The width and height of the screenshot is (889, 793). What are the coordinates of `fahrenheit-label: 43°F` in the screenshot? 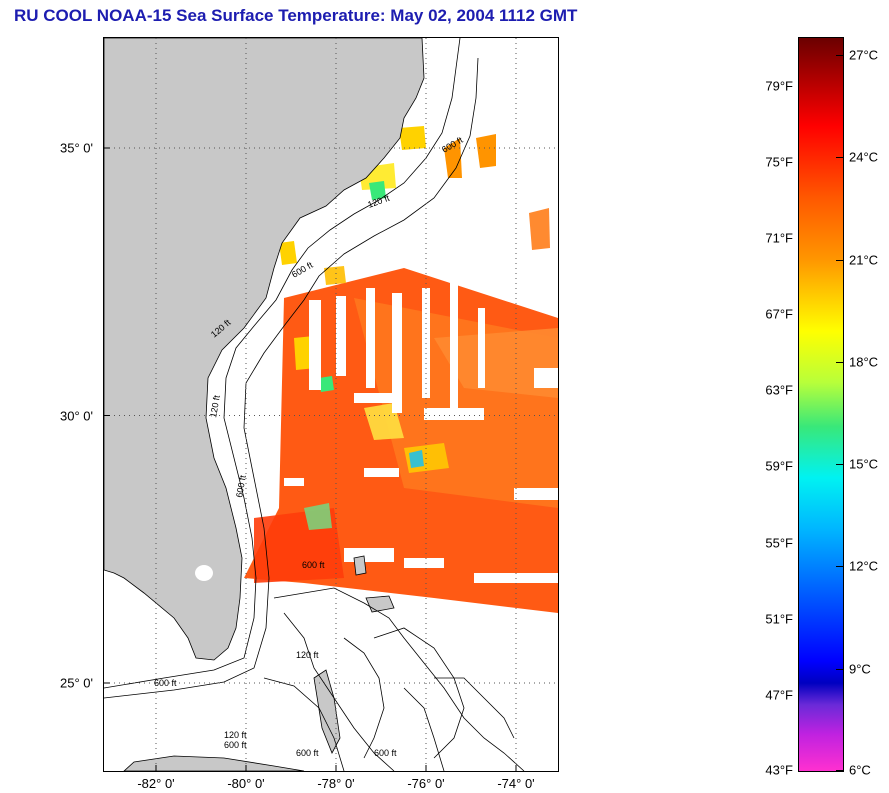 It's located at (779, 770).